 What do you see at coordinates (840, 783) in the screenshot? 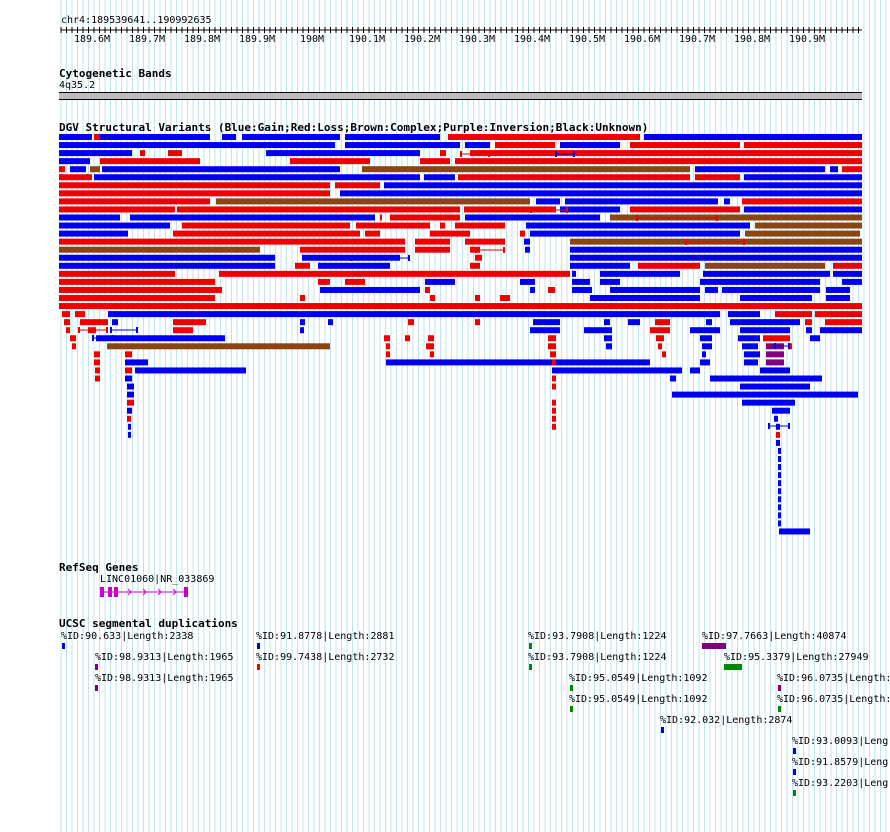
I see `segdup-label: %ID:93.2203|Leng` at bounding box center [840, 783].